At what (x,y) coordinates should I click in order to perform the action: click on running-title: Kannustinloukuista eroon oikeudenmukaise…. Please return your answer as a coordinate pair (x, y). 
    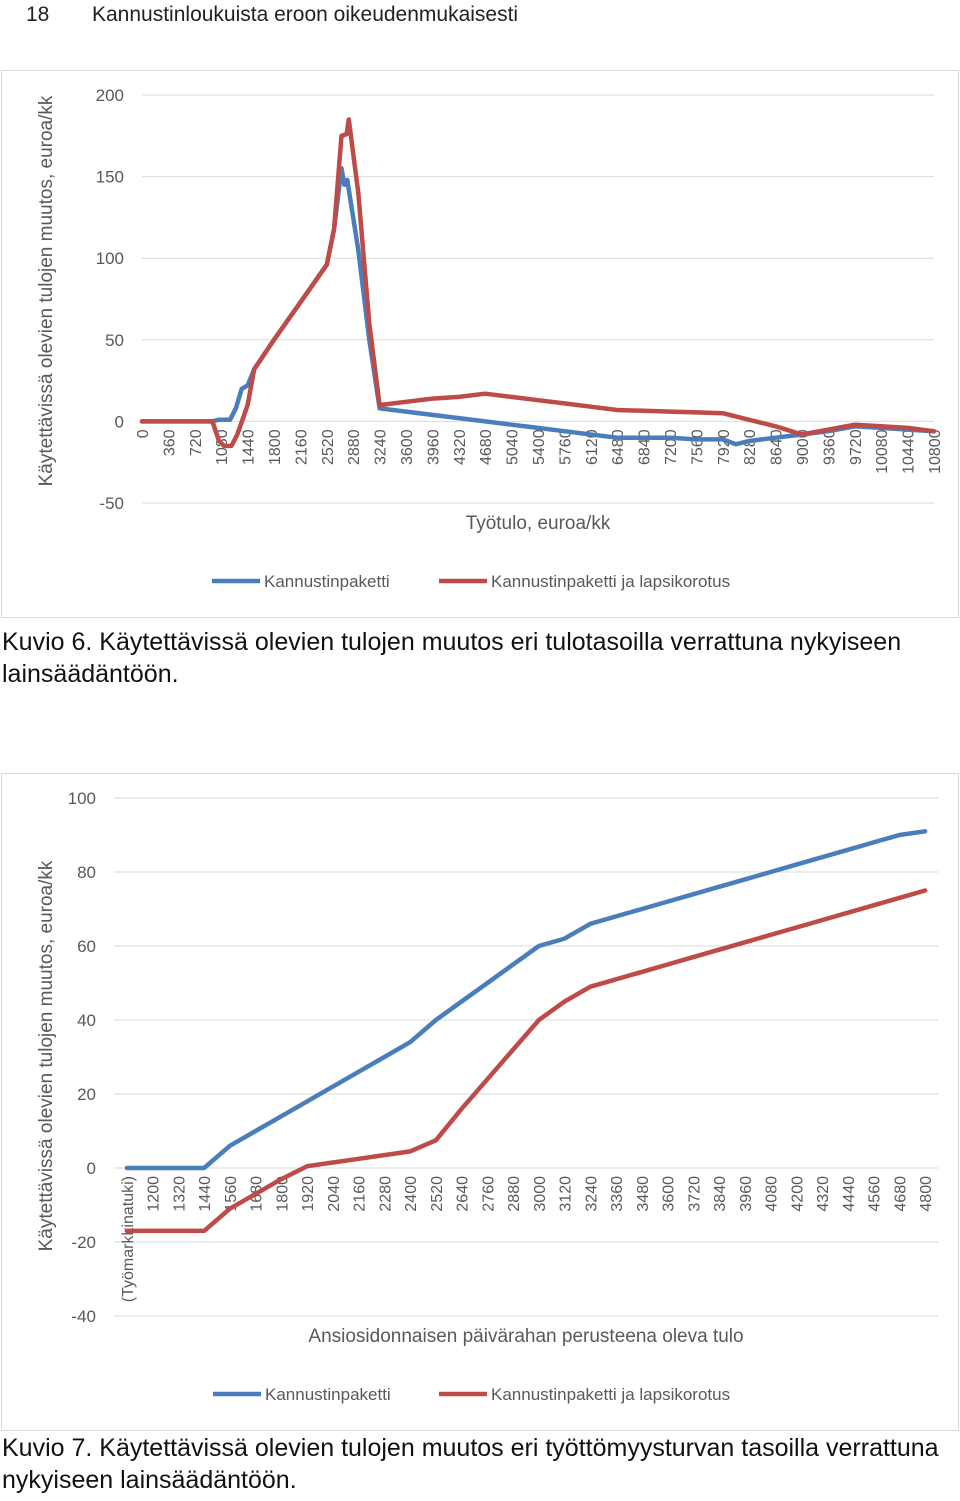
    Looking at the image, I should click on (305, 14).